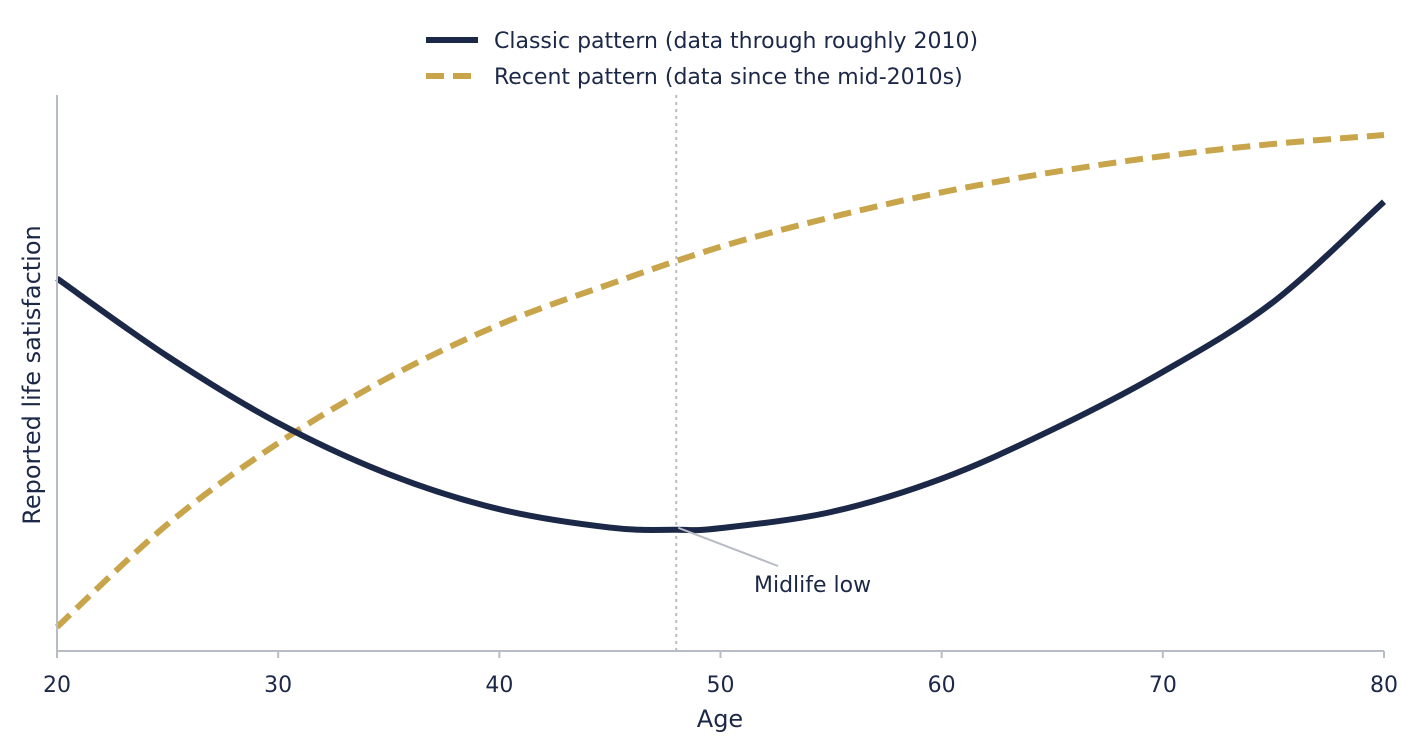  I want to click on x-tick-label: 80, so click(1384, 685).